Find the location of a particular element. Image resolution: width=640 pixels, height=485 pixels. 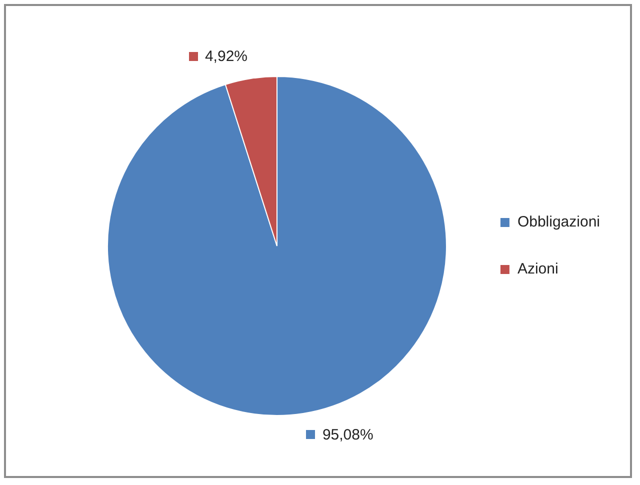

legend-label: Azioni is located at coordinates (537, 269).